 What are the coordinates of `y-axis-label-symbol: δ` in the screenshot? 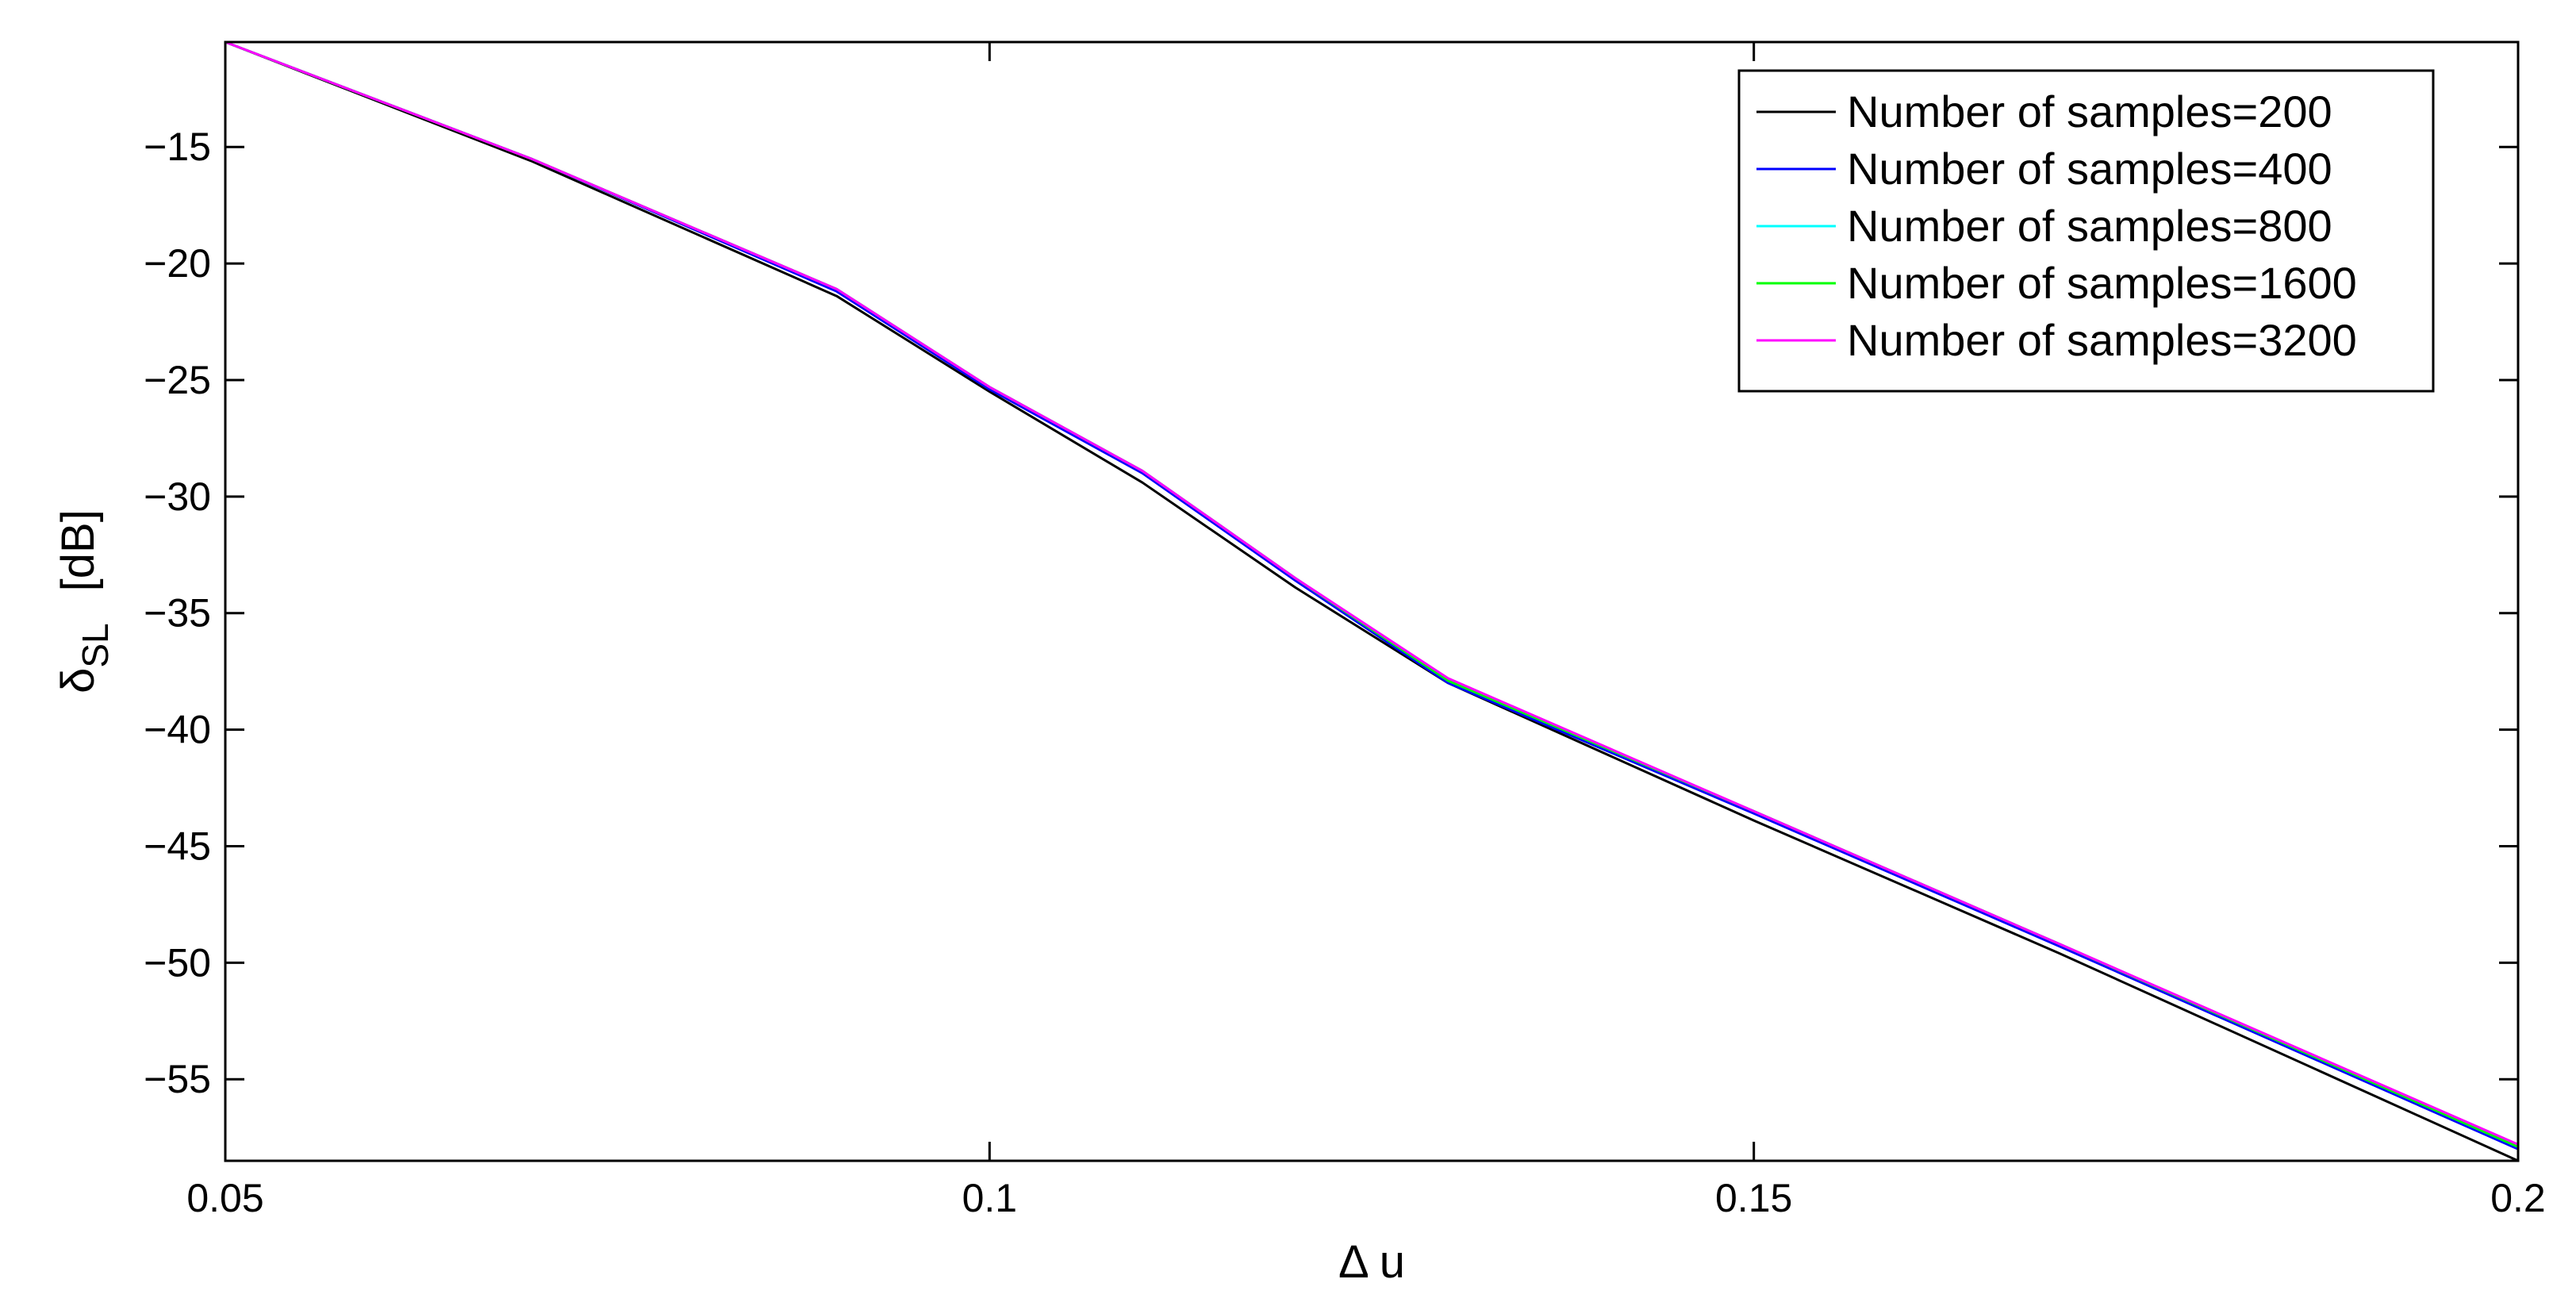 It's located at (78, 680).